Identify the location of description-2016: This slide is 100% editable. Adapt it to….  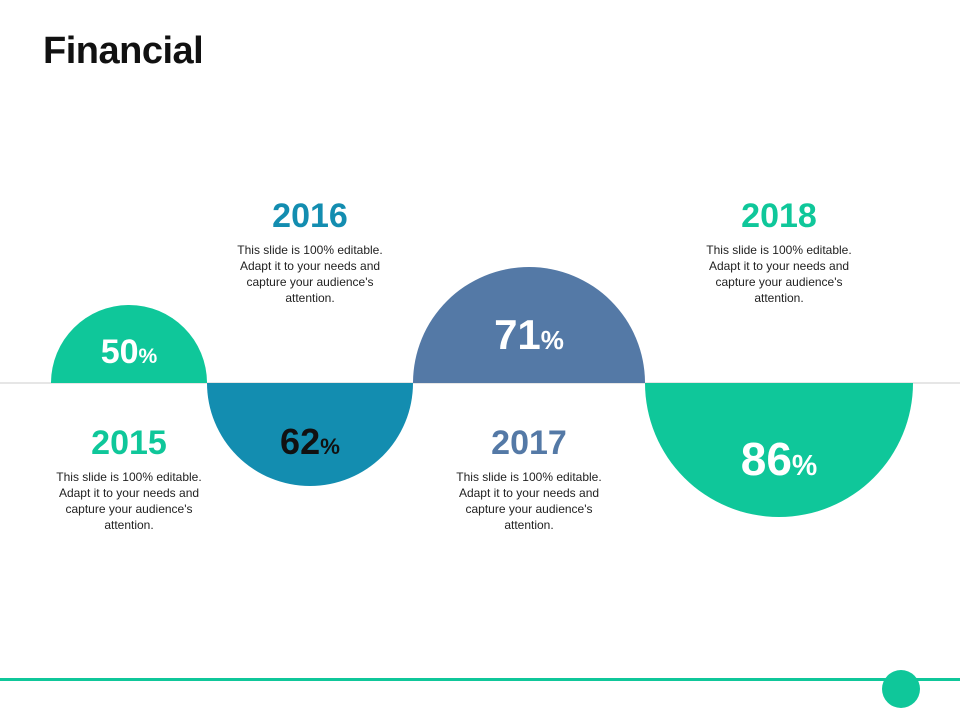
(310, 274).